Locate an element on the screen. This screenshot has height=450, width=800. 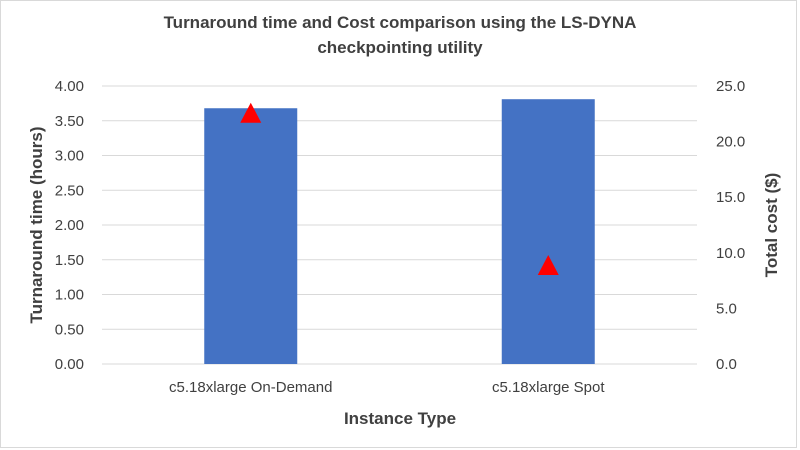
y-tick-label: 2.50 is located at coordinates (69, 190).